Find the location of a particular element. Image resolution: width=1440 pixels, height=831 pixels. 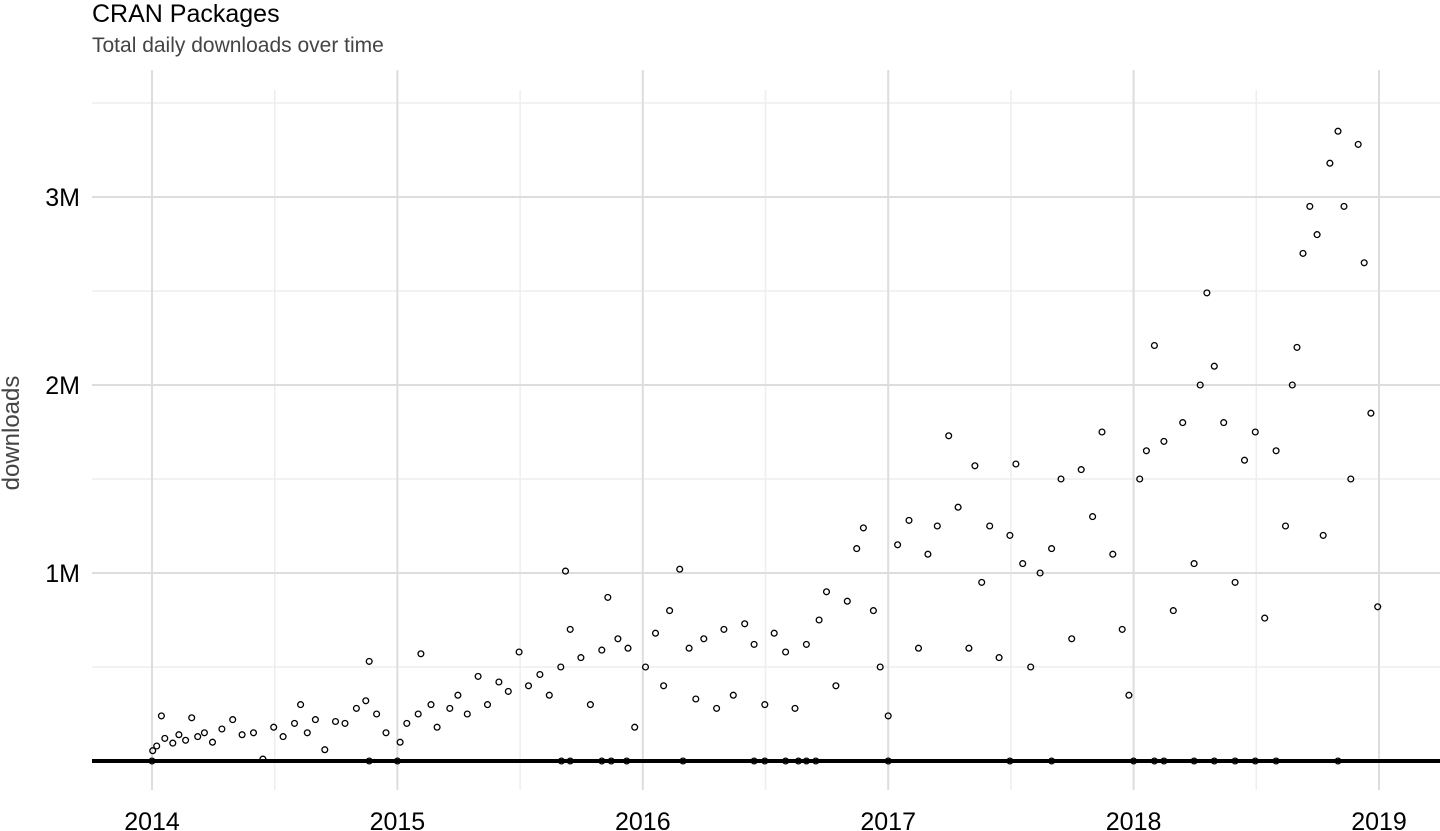

y-tick-label: 2M is located at coordinates (62, 386).